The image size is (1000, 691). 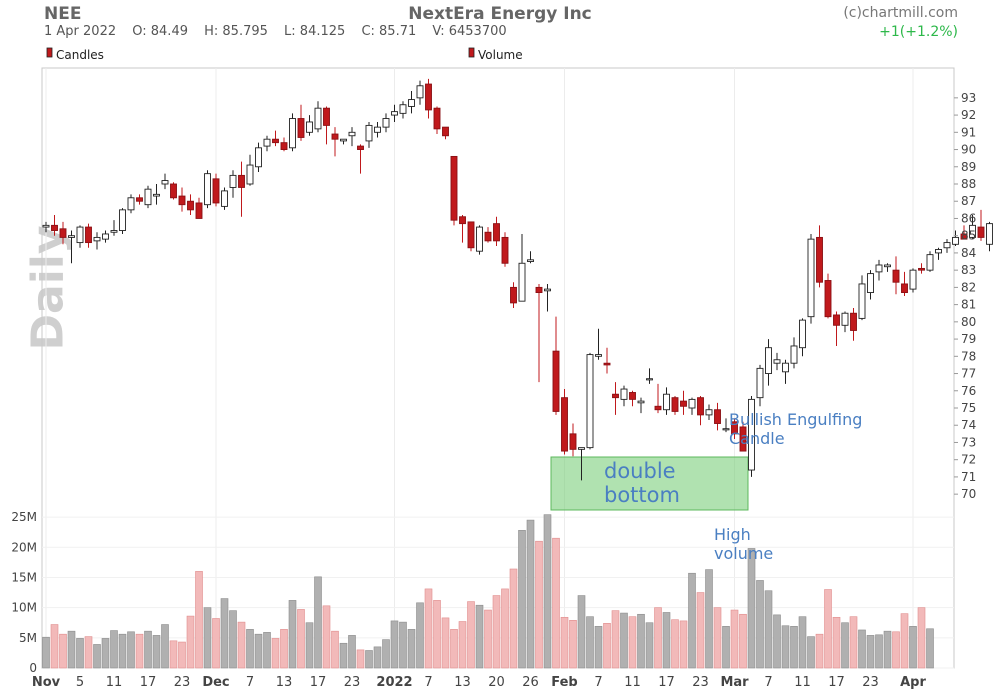 What do you see at coordinates (564, 682) in the screenshot?
I see `date-tick-label: Feb` at bounding box center [564, 682].